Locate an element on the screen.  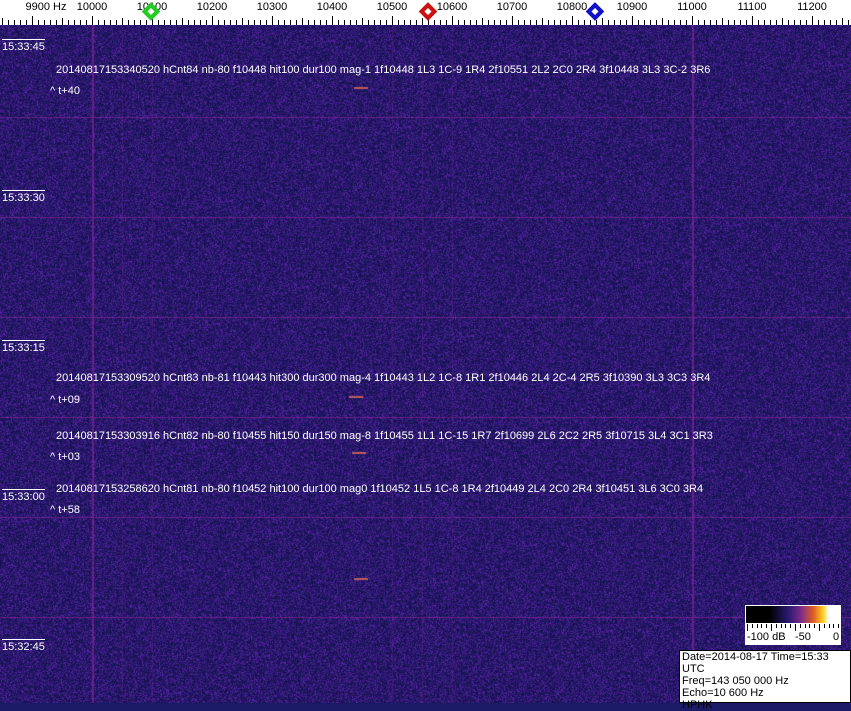
freq-tick-label: 10500 is located at coordinates (392, 7).